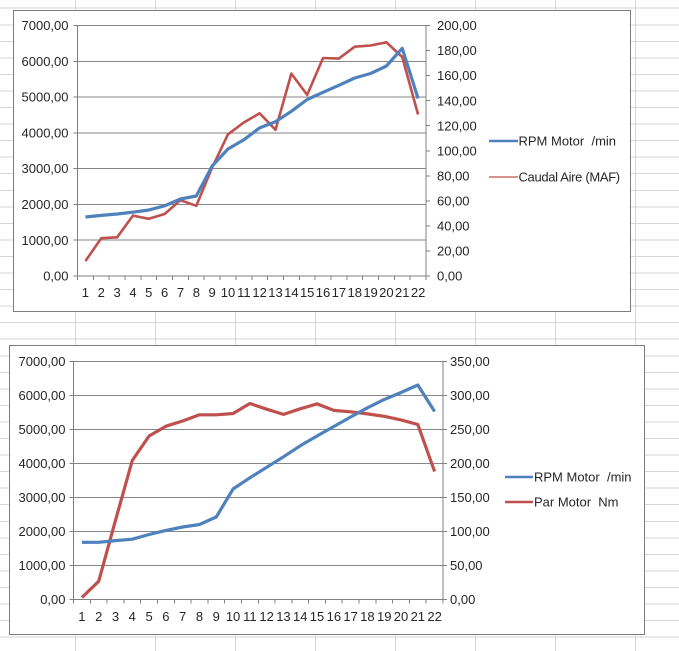  What do you see at coordinates (470, 361) in the screenshot?
I see `svg-text: 350,00` at bounding box center [470, 361].